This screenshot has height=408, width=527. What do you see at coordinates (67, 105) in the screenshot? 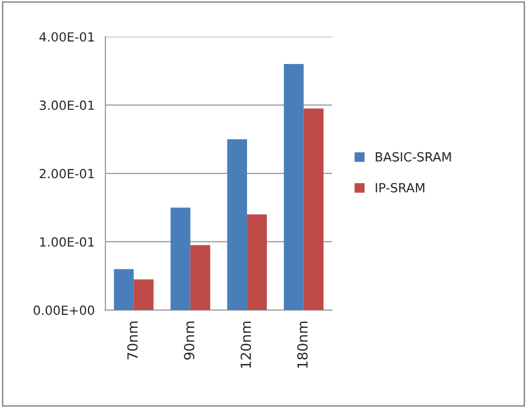
I see `y-tick-label: 3.00E-01` at bounding box center [67, 105].